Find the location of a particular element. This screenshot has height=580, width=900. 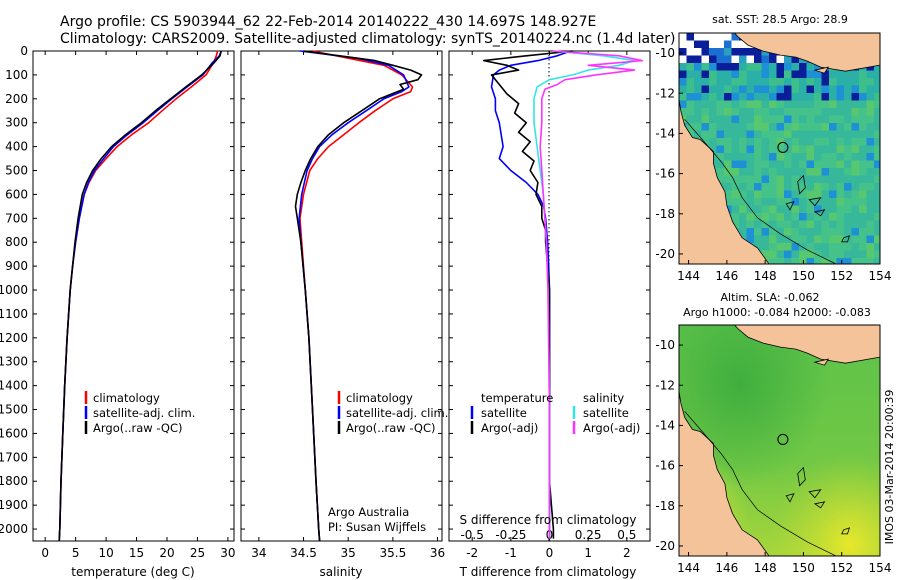

sal-diff-tick-label: 0.25 is located at coordinates (588, 535).